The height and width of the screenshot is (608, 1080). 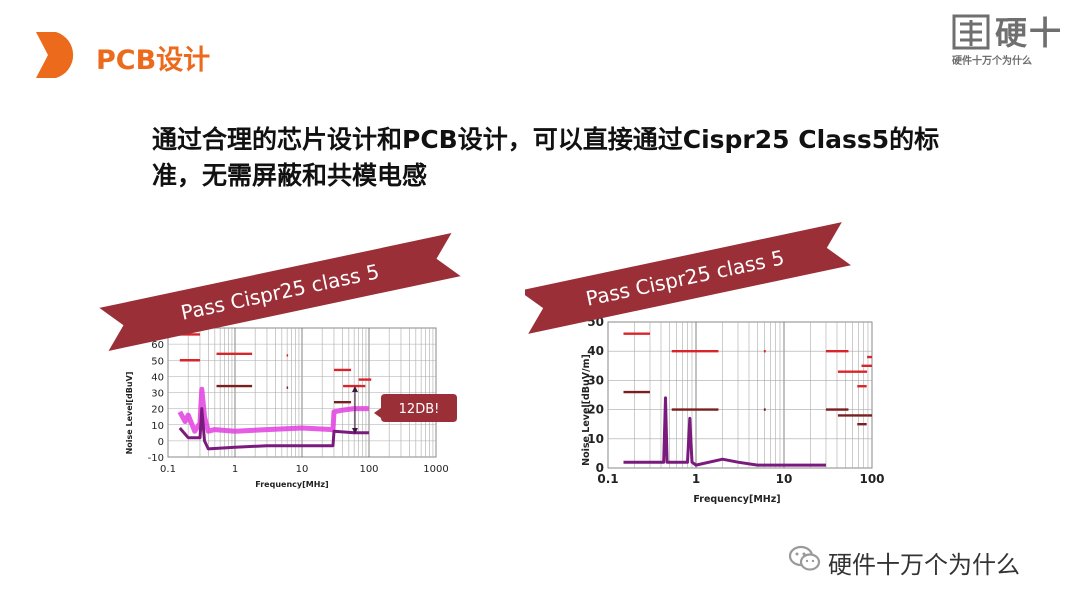 I want to click on right-y-tick-label: 10, so click(x=595, y=439).